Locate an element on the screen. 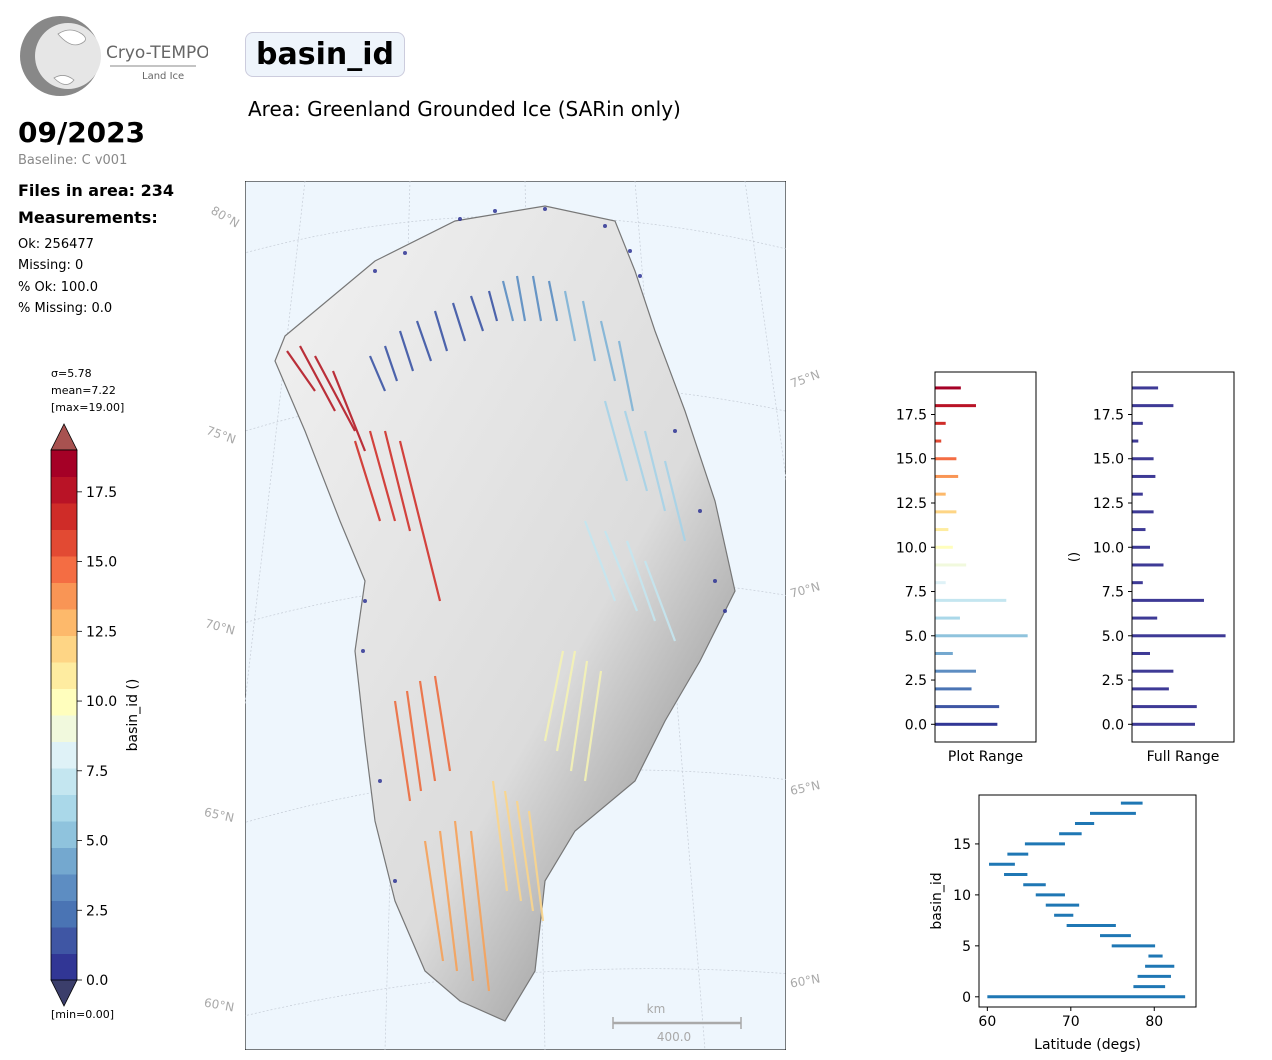  colorbar-extend-min is located at coordinates (64, 993).